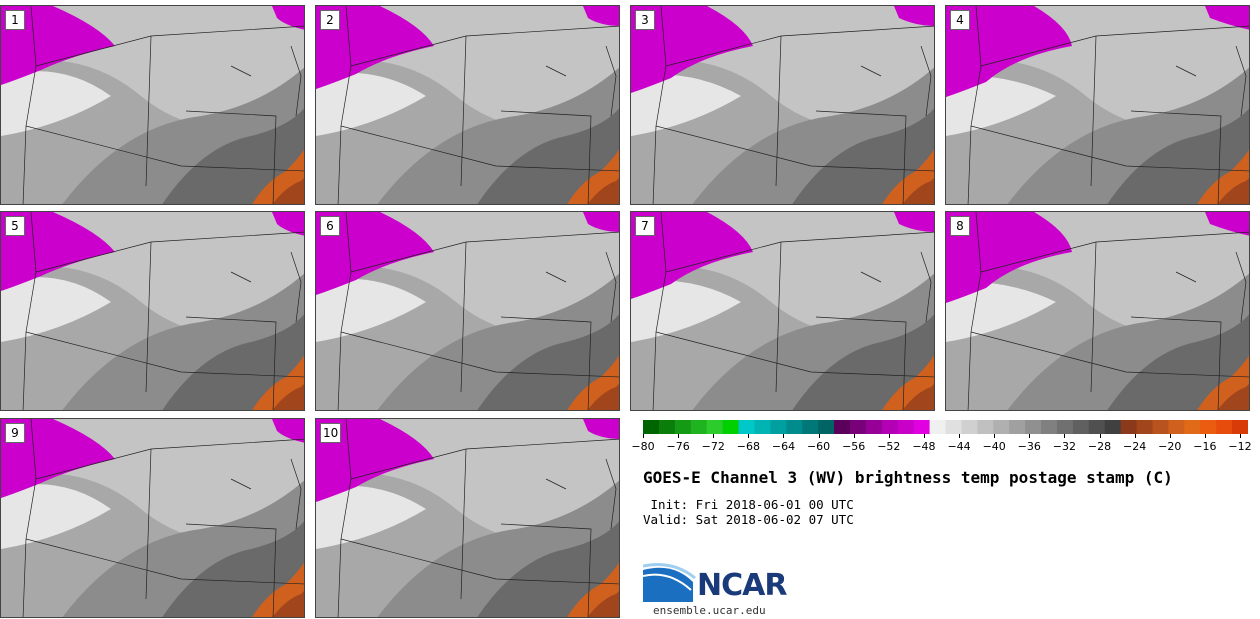 The image size is (1260, 619). I want to click on map-panel-2: 2, so click(467, 105).